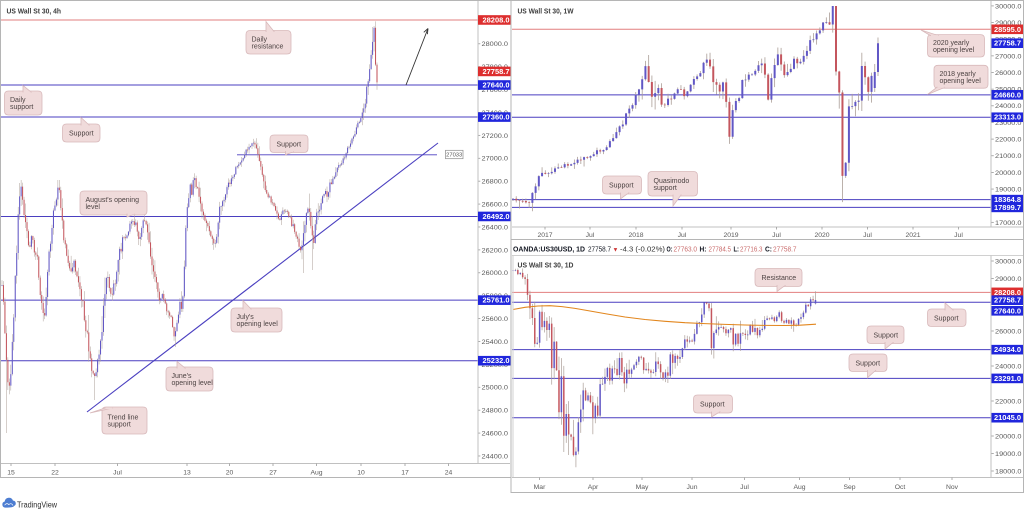 The image size is (1024, 513). I want to click on svg-text: Oct, so click(900, 487).